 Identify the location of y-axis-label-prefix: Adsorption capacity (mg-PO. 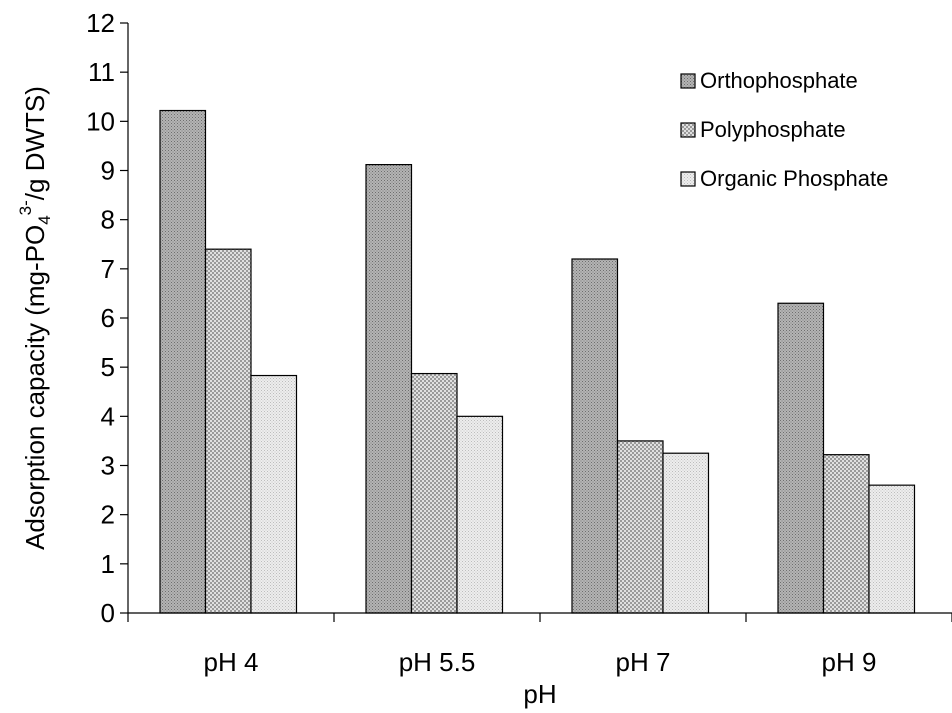
(35, 387).